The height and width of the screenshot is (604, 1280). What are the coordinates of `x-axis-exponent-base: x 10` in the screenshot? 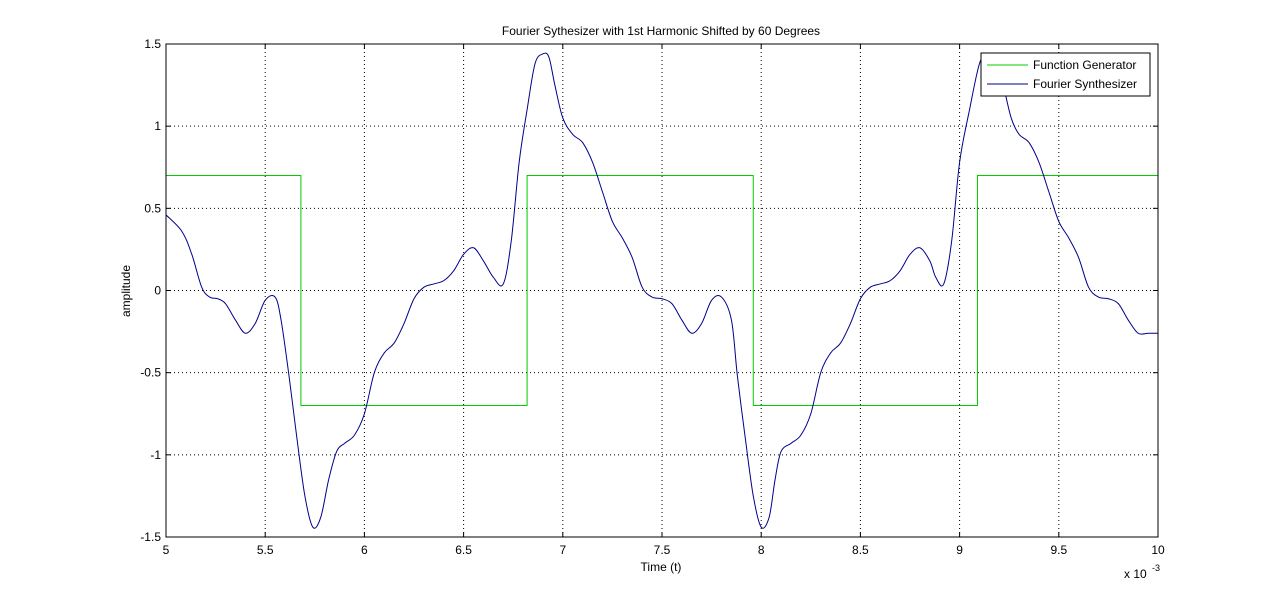 It's located at (1135, 574).